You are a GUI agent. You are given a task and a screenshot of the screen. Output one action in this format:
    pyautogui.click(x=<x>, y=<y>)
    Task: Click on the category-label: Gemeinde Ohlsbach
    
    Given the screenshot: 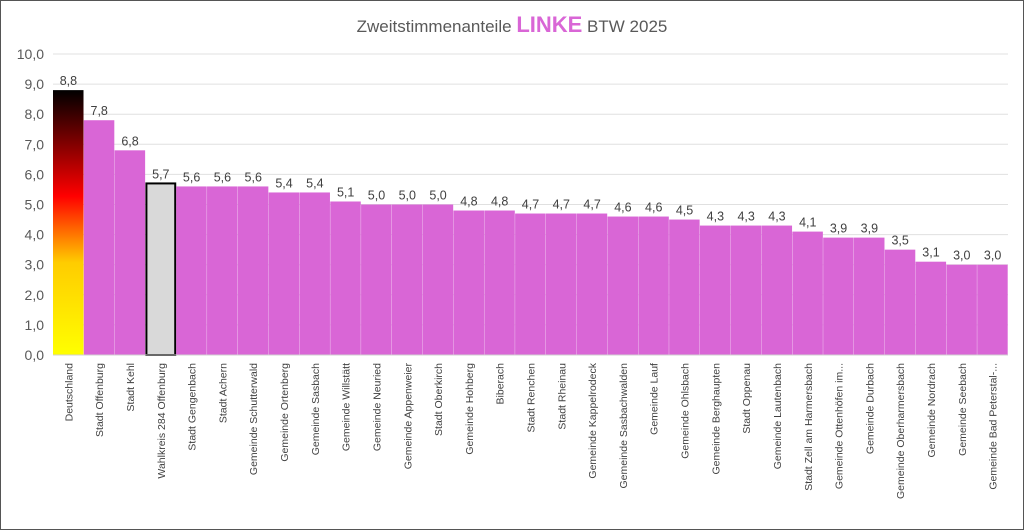 What is the action you would take?
    pyautogui.click(x=686, y=411)
    